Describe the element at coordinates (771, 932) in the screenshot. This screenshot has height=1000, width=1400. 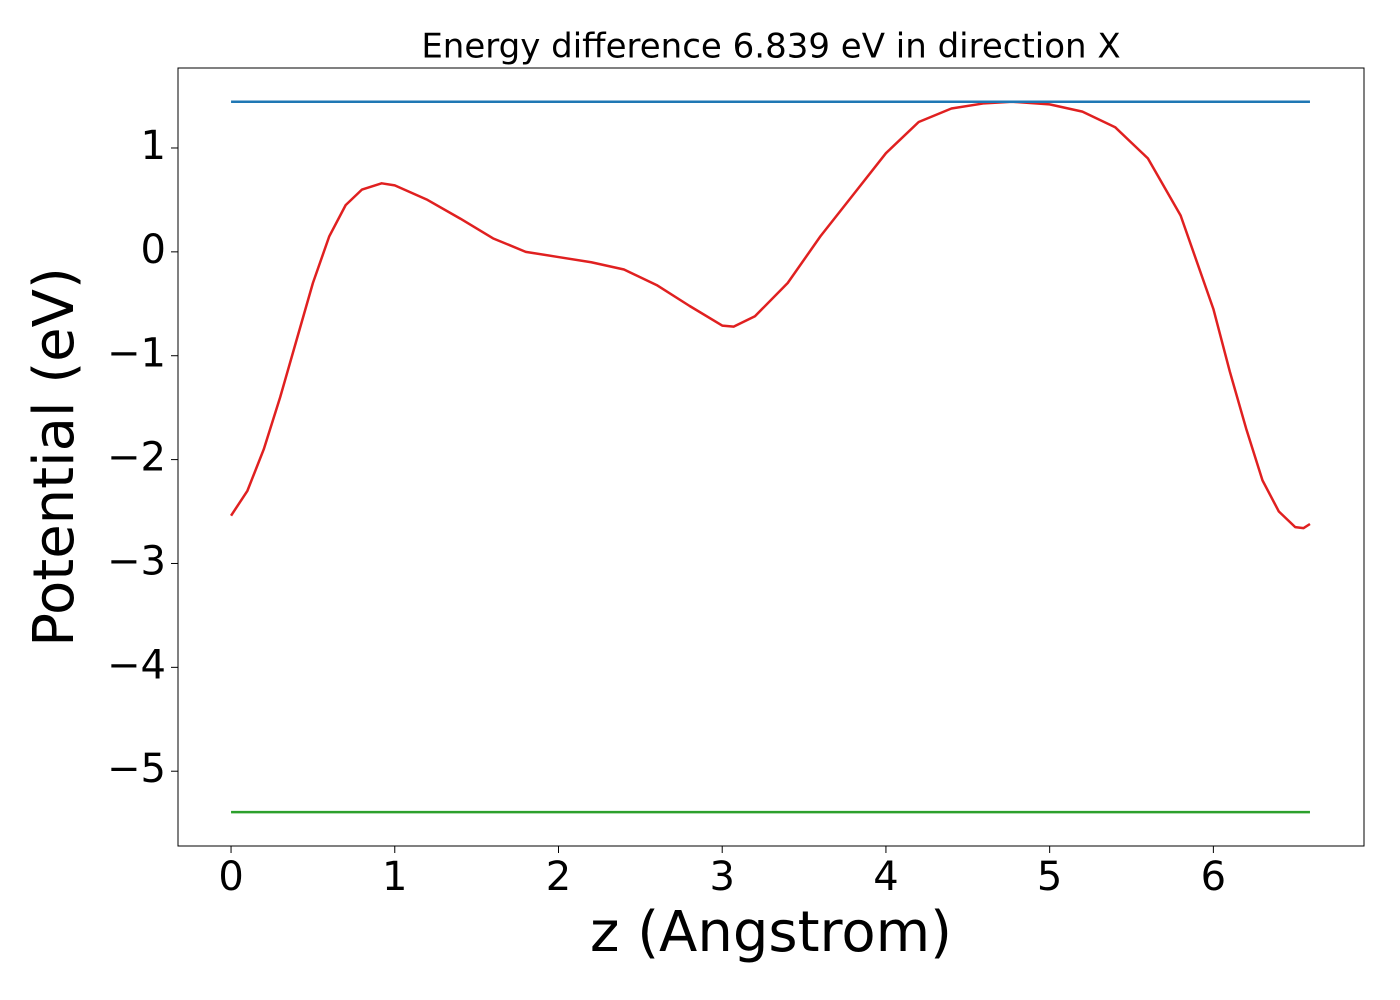
I see `x-axis-label: z (Angstrom)` at that location.